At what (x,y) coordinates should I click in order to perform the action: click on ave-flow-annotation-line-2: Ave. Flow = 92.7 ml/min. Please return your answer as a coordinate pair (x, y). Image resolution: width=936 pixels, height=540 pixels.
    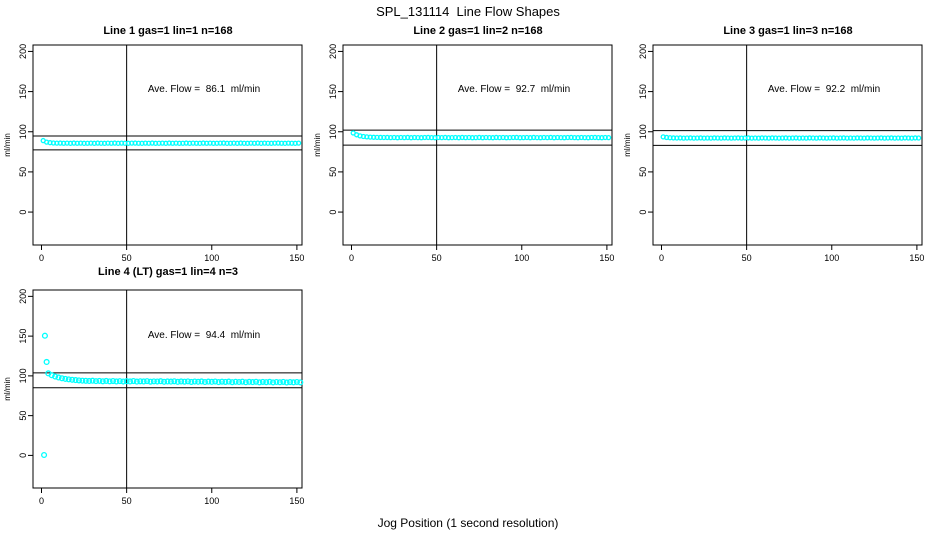
    Looking at the image, I should click on (514, 89).